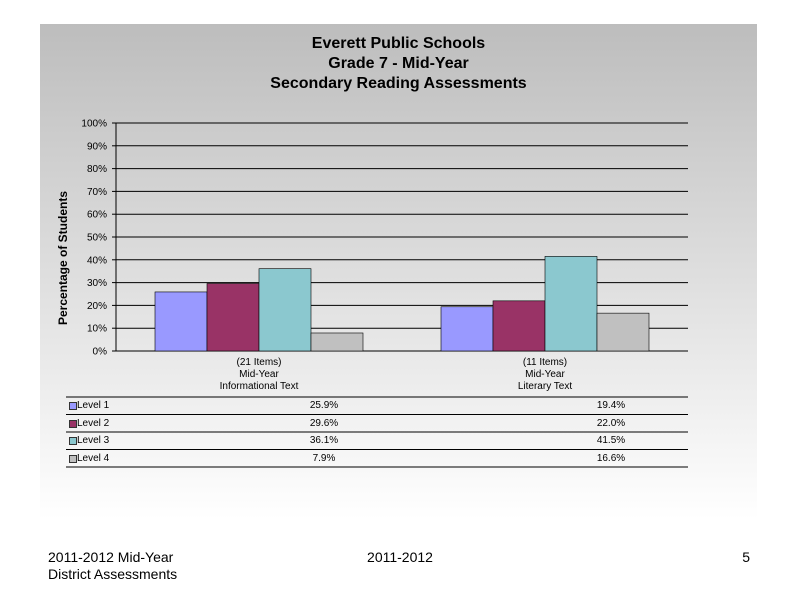 The height and width of the screenshot is (600, 800). I want to click on y-tick-label: 0%, so click(100, 352).